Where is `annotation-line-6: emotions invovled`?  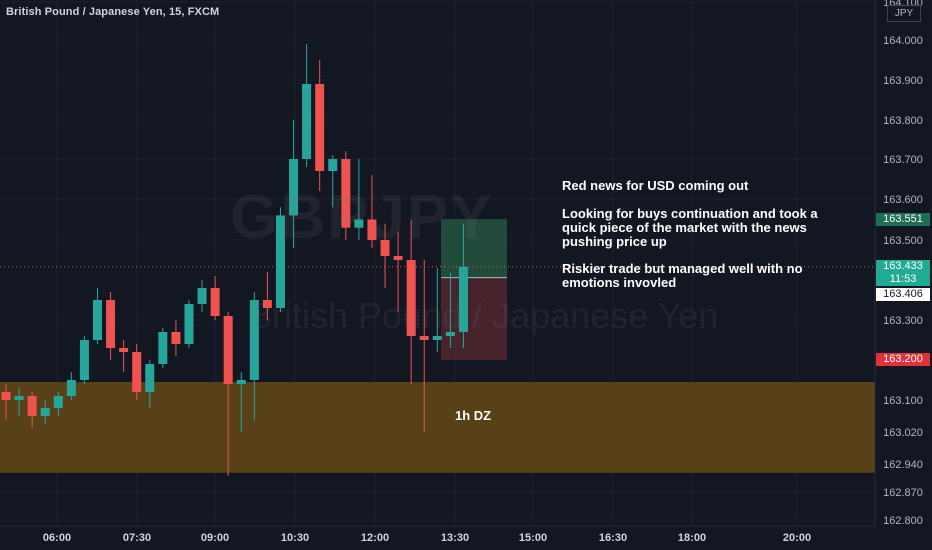
annotation-line-6: emotions invovled is located at coordinates (619, 282).